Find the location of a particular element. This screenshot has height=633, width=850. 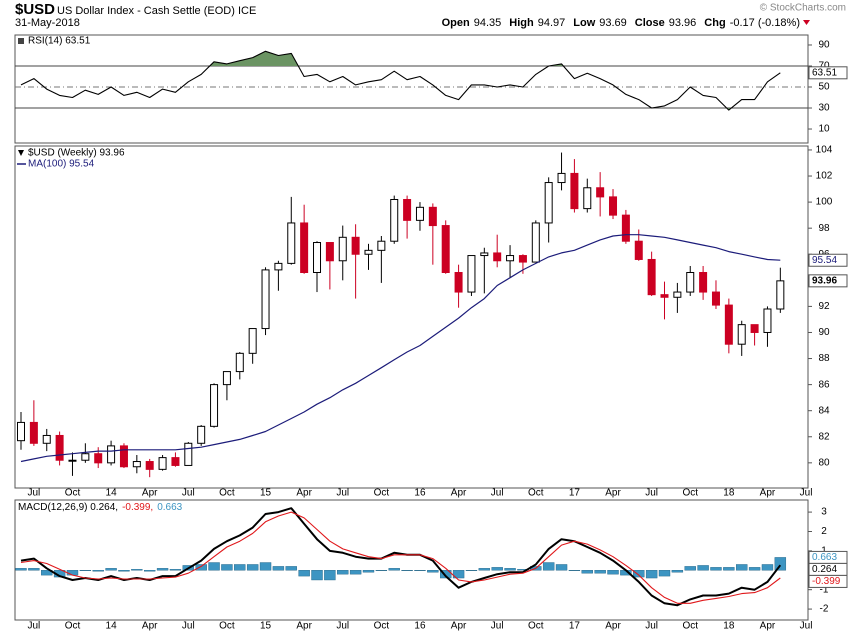

y-tick-label: 104 is located at coordinates (824, 150).